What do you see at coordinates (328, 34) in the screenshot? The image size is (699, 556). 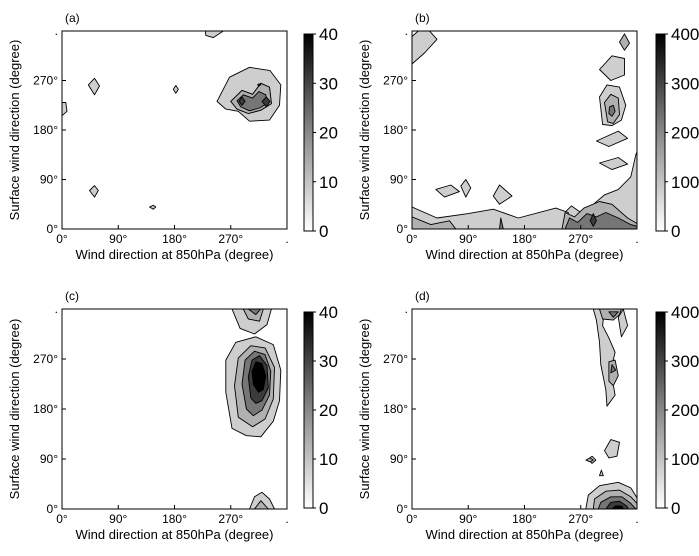 I see `colorbar-tick-label: 40` at bounding box center [328, 34].